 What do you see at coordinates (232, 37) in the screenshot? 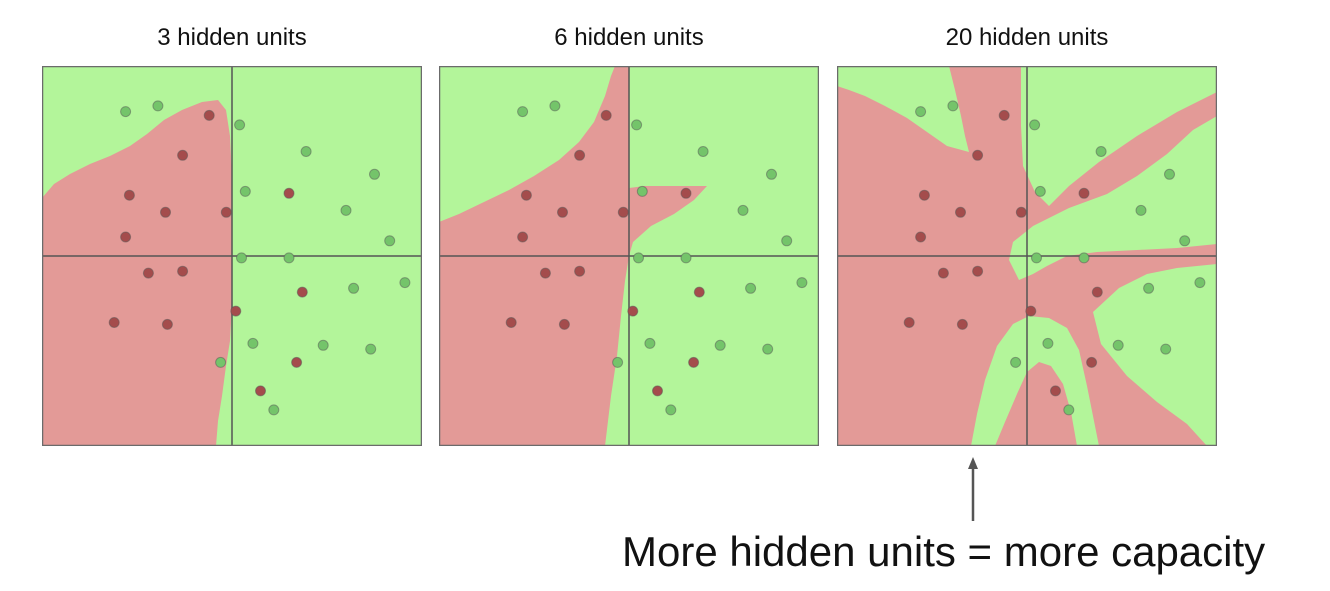
I see `panel-title-1: 3 hidden units` at bounding box center [232, 37].